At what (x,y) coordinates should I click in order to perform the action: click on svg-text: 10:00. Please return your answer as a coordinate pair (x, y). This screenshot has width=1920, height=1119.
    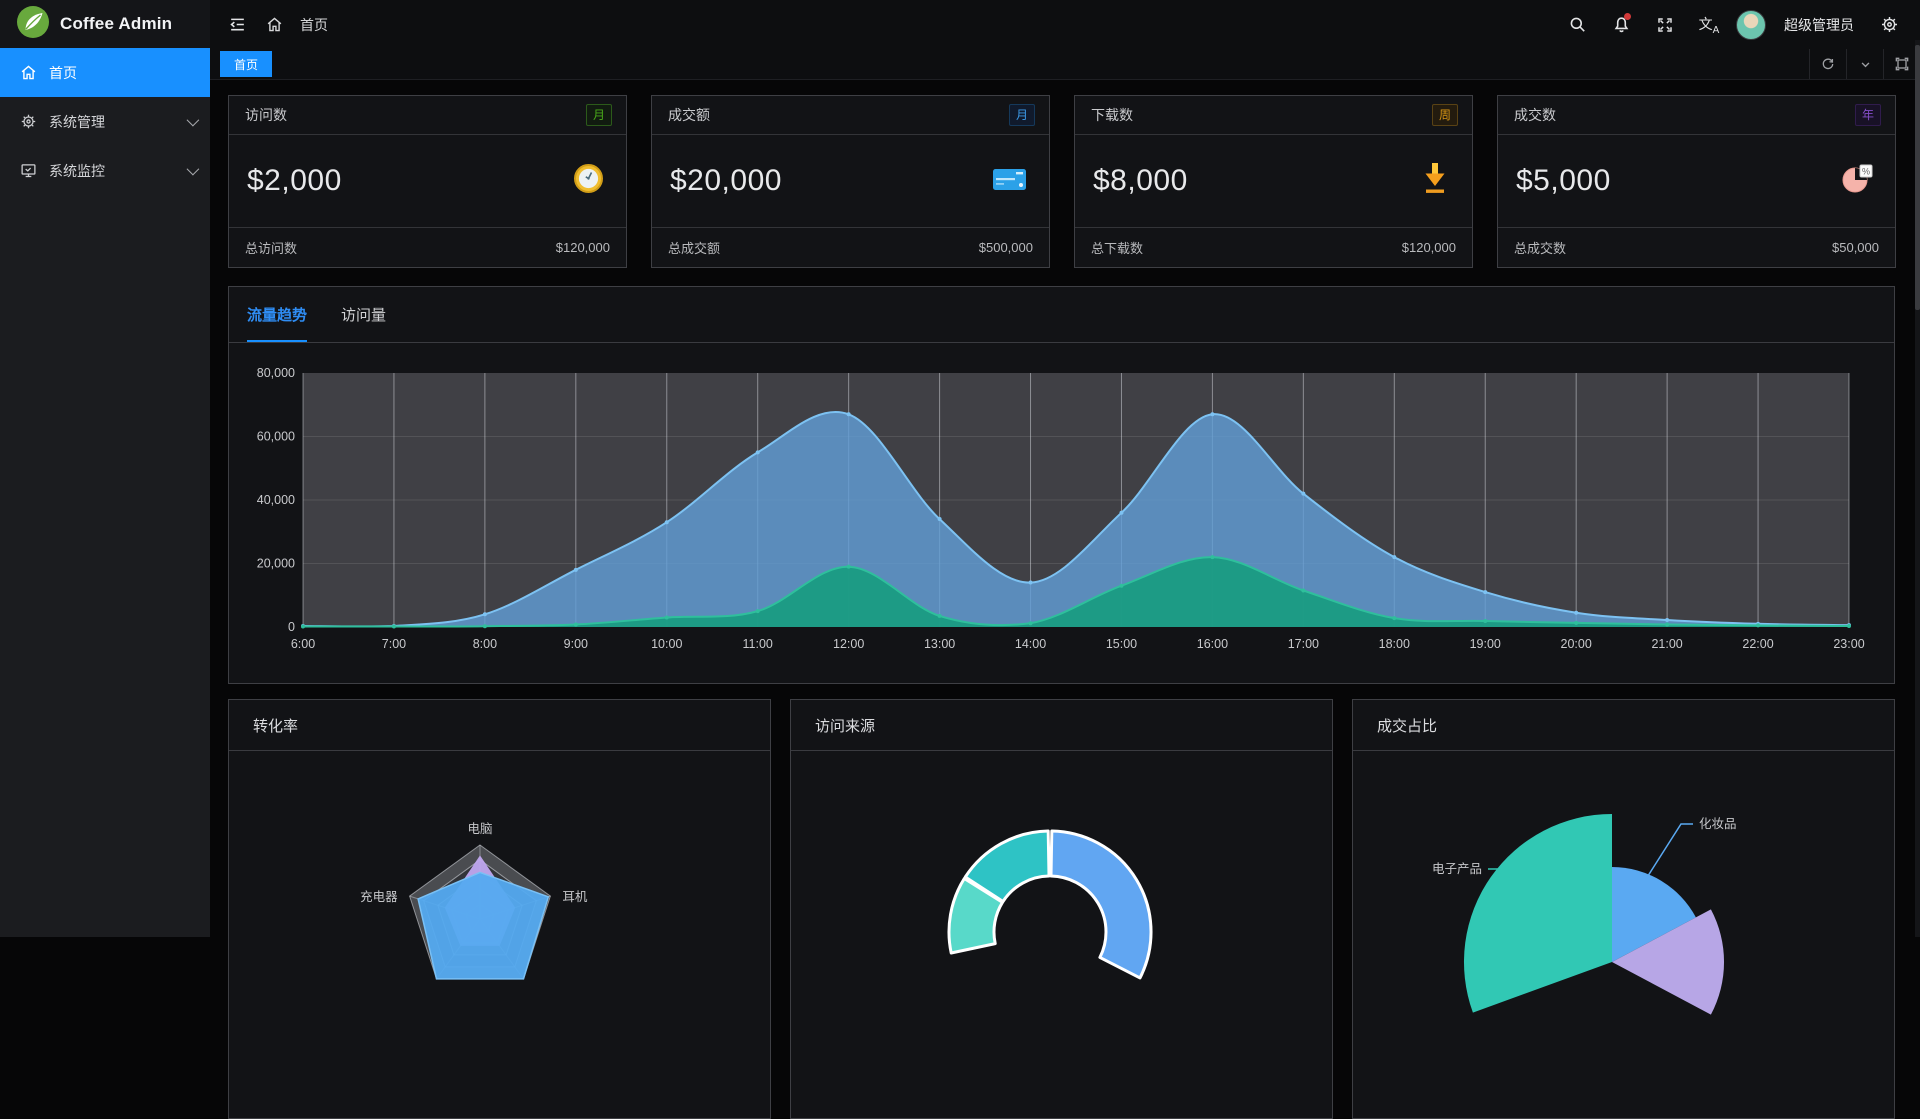
    Looking at the image, I should click on (666, 644).